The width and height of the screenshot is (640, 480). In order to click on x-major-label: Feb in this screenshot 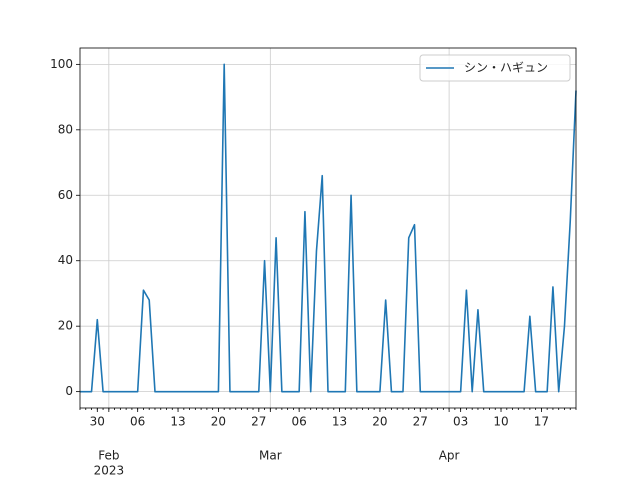, I will do `click(108, 456)`.